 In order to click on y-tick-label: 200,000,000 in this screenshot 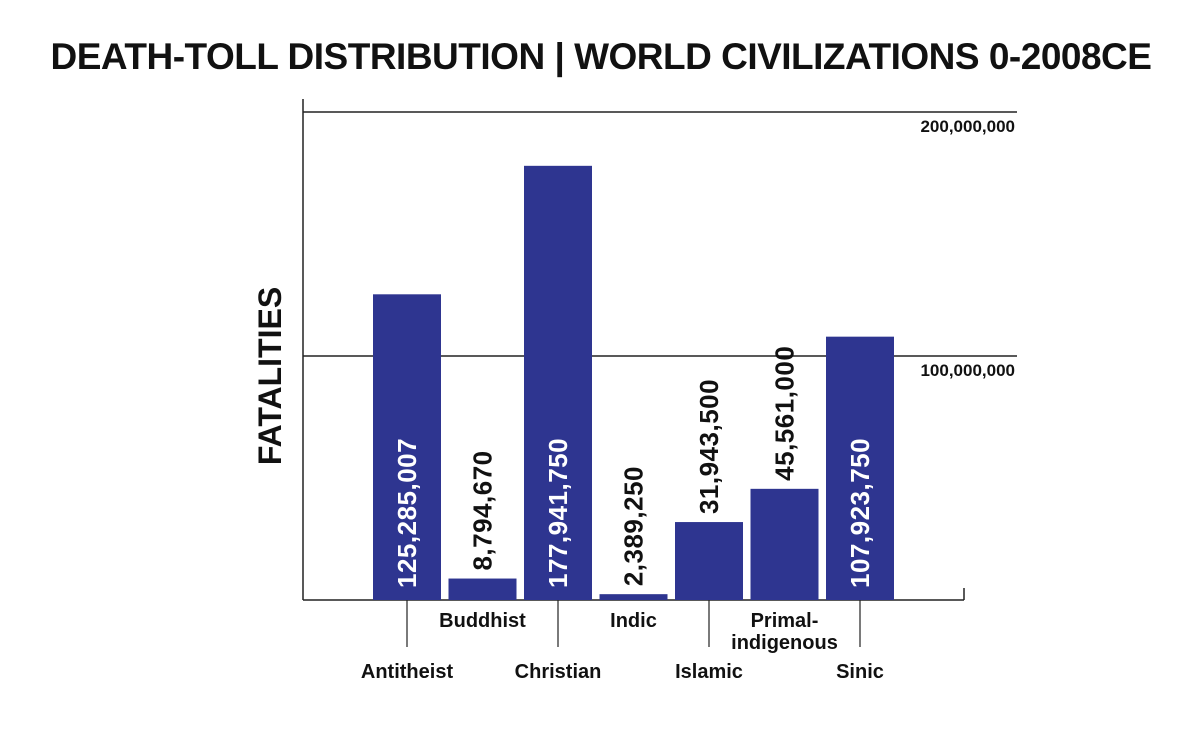, I will do `click(967, 126)`.